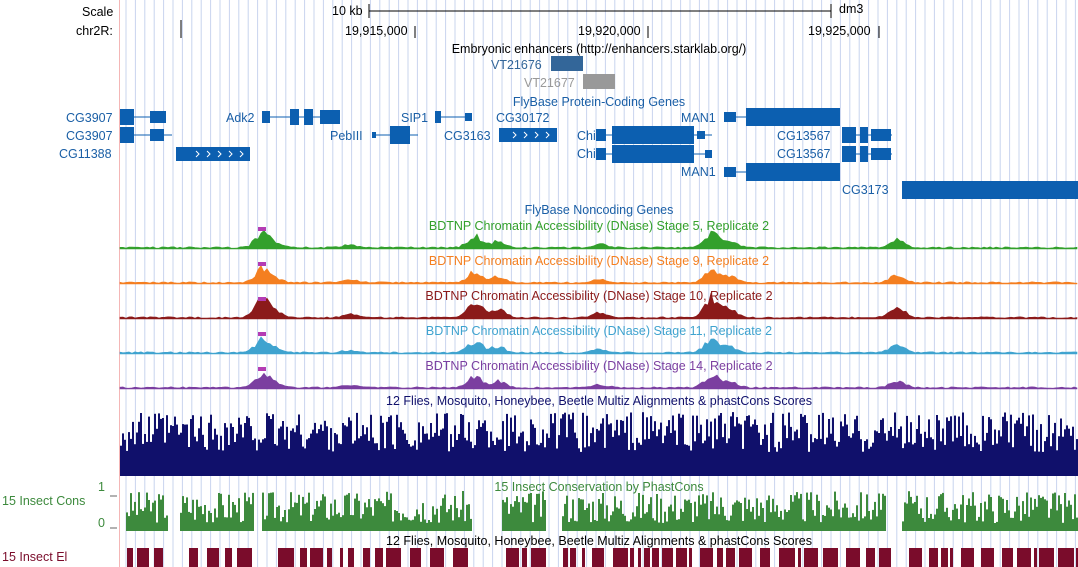 This screenshot has height=567, width=1078. I want to click on position-label: 19,925,000, so click(839, 31).